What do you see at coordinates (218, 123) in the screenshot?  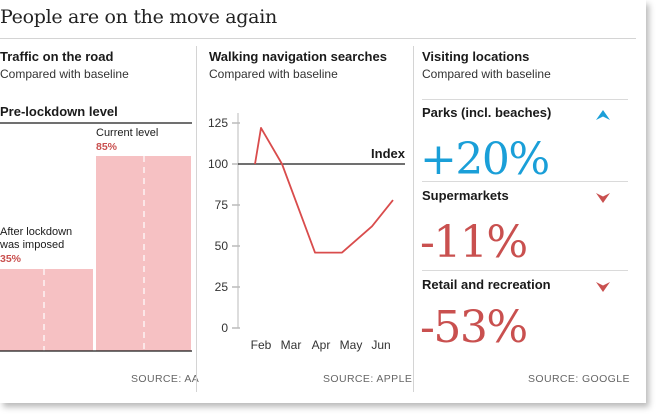 I see `y-tick-label: 125` at bounding box center [218, 123].